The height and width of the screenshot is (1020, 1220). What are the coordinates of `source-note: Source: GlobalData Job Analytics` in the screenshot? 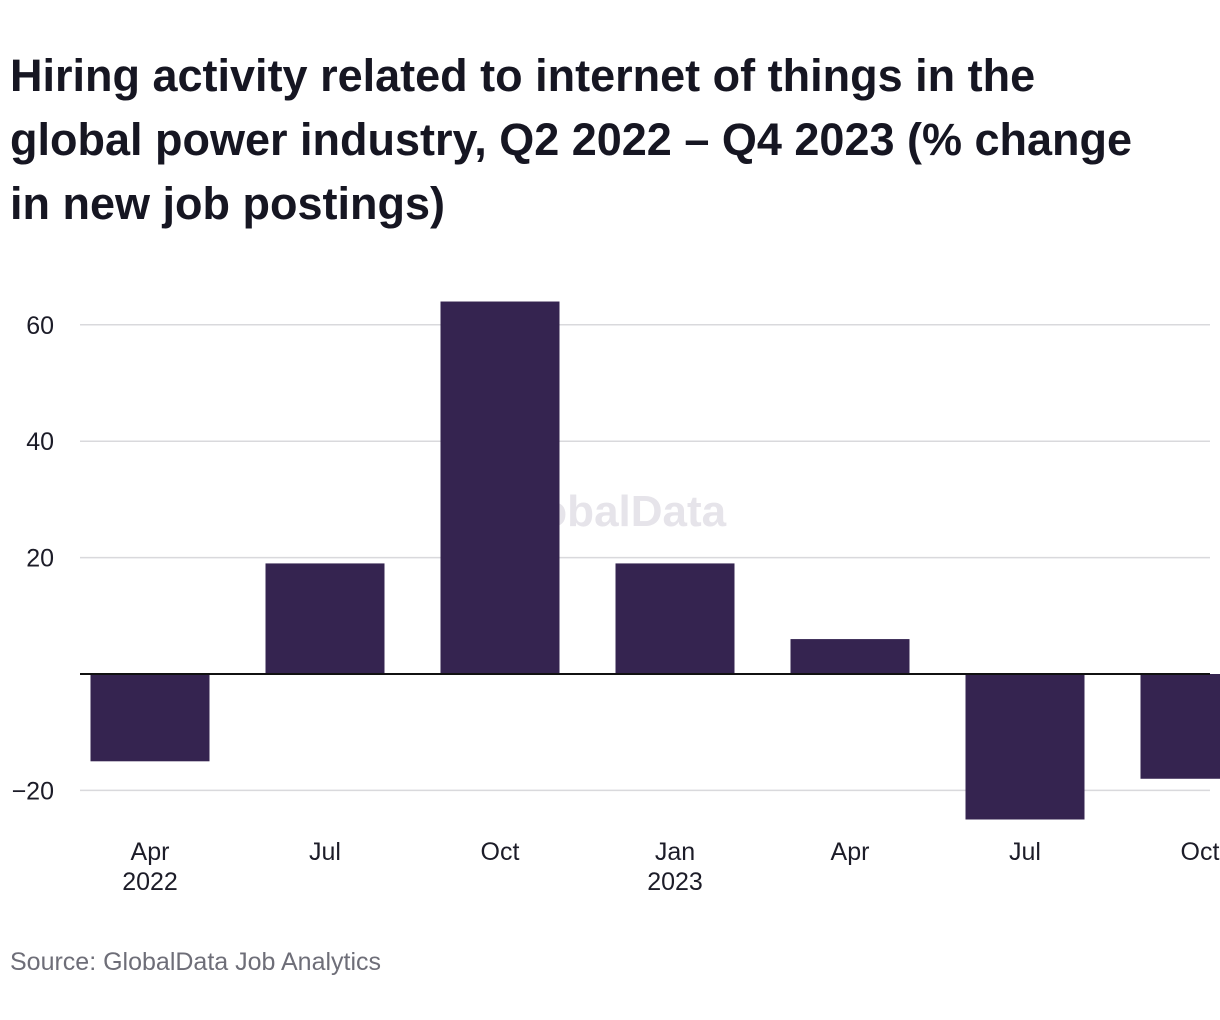 It's located at (196, 962).